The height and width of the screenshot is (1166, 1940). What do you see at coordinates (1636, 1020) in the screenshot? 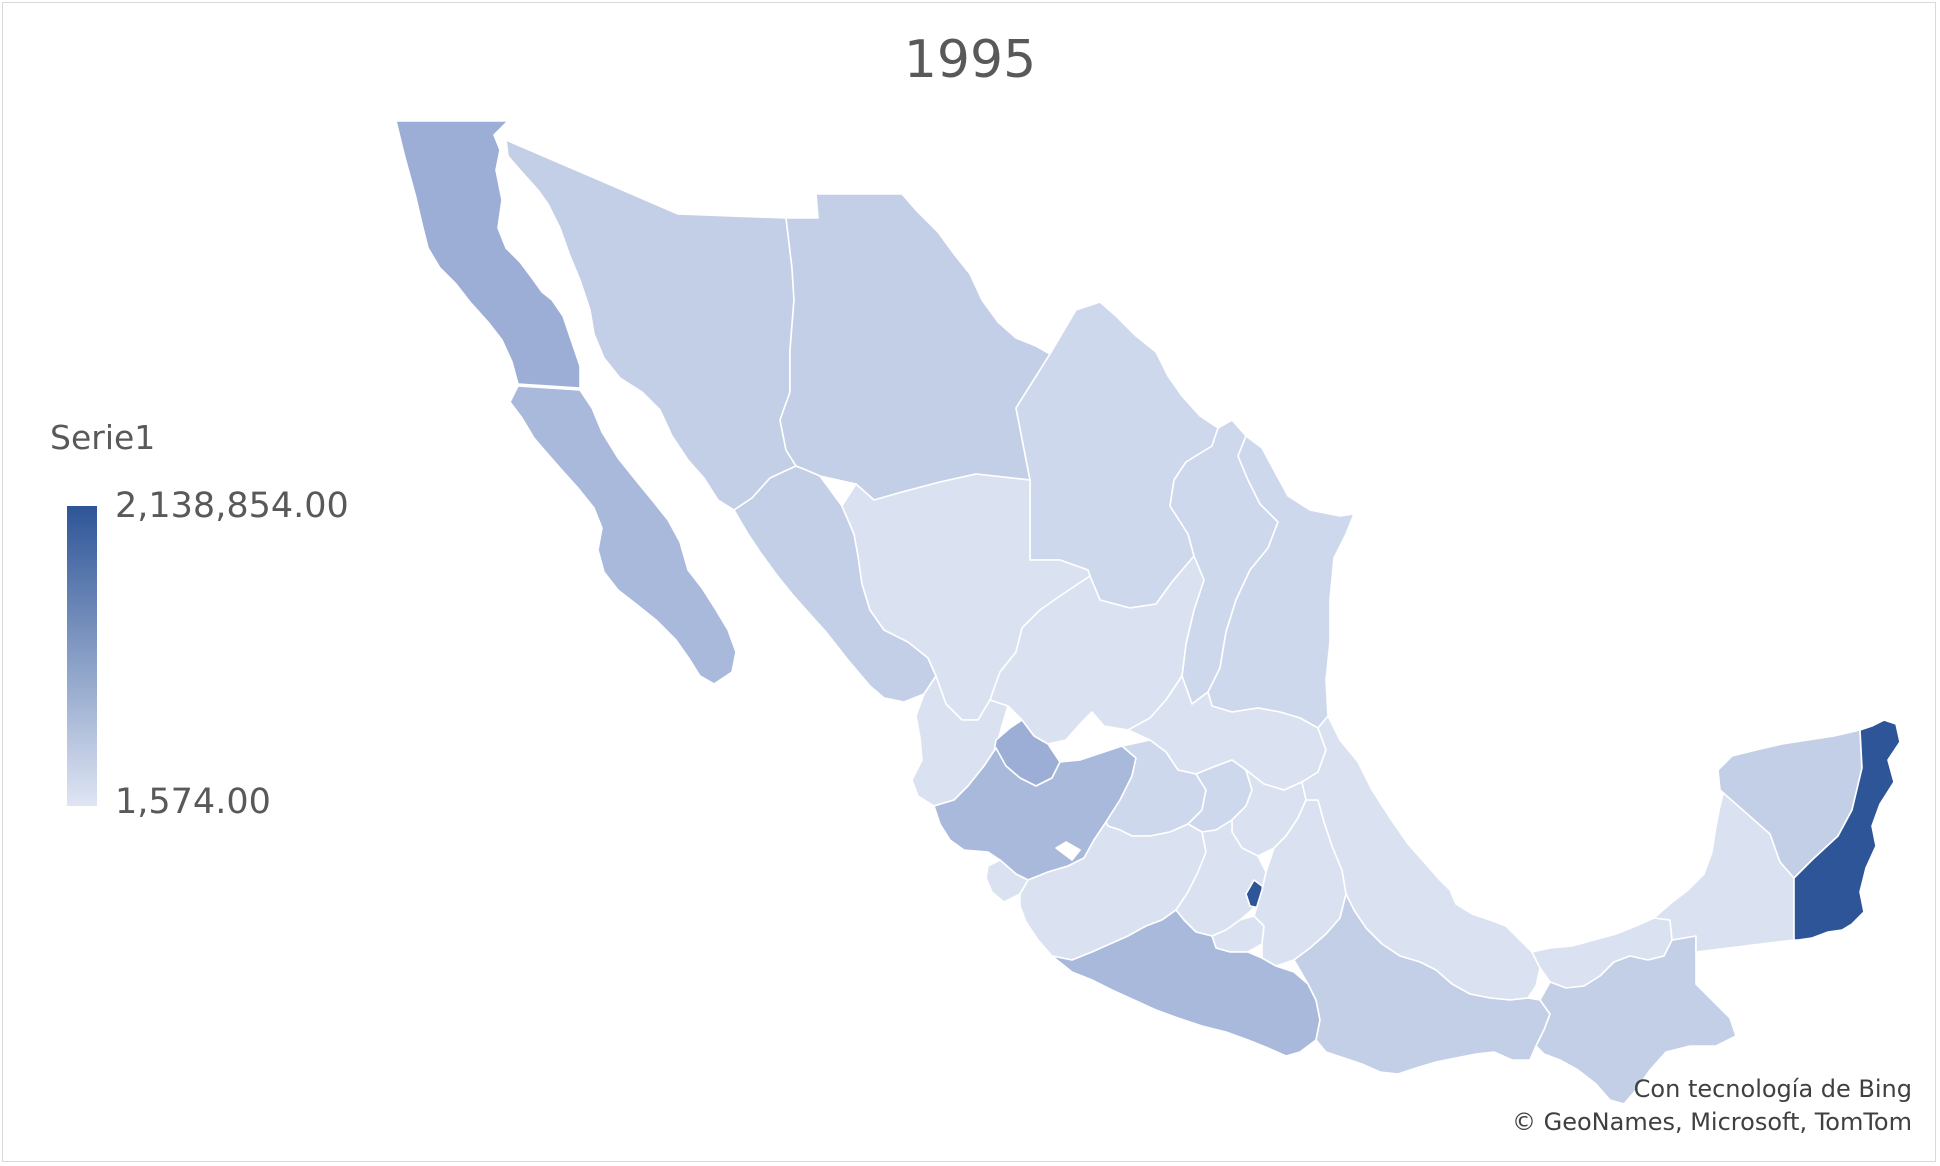
I see `state-chiapas` at bounding box center [1636, 1020].